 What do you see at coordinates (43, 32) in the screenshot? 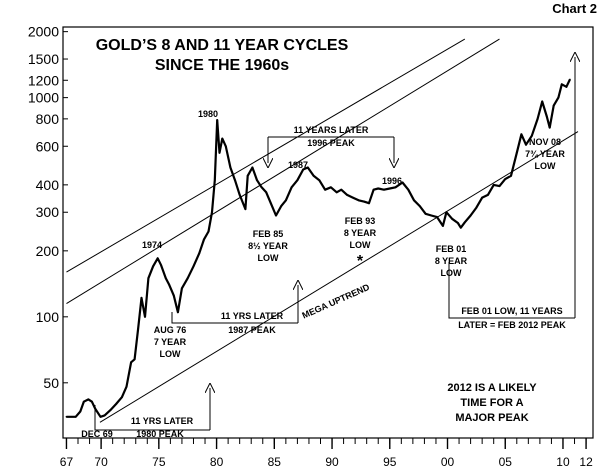
I see `y-tick-label: 2000` at bounding box center [43, 32].